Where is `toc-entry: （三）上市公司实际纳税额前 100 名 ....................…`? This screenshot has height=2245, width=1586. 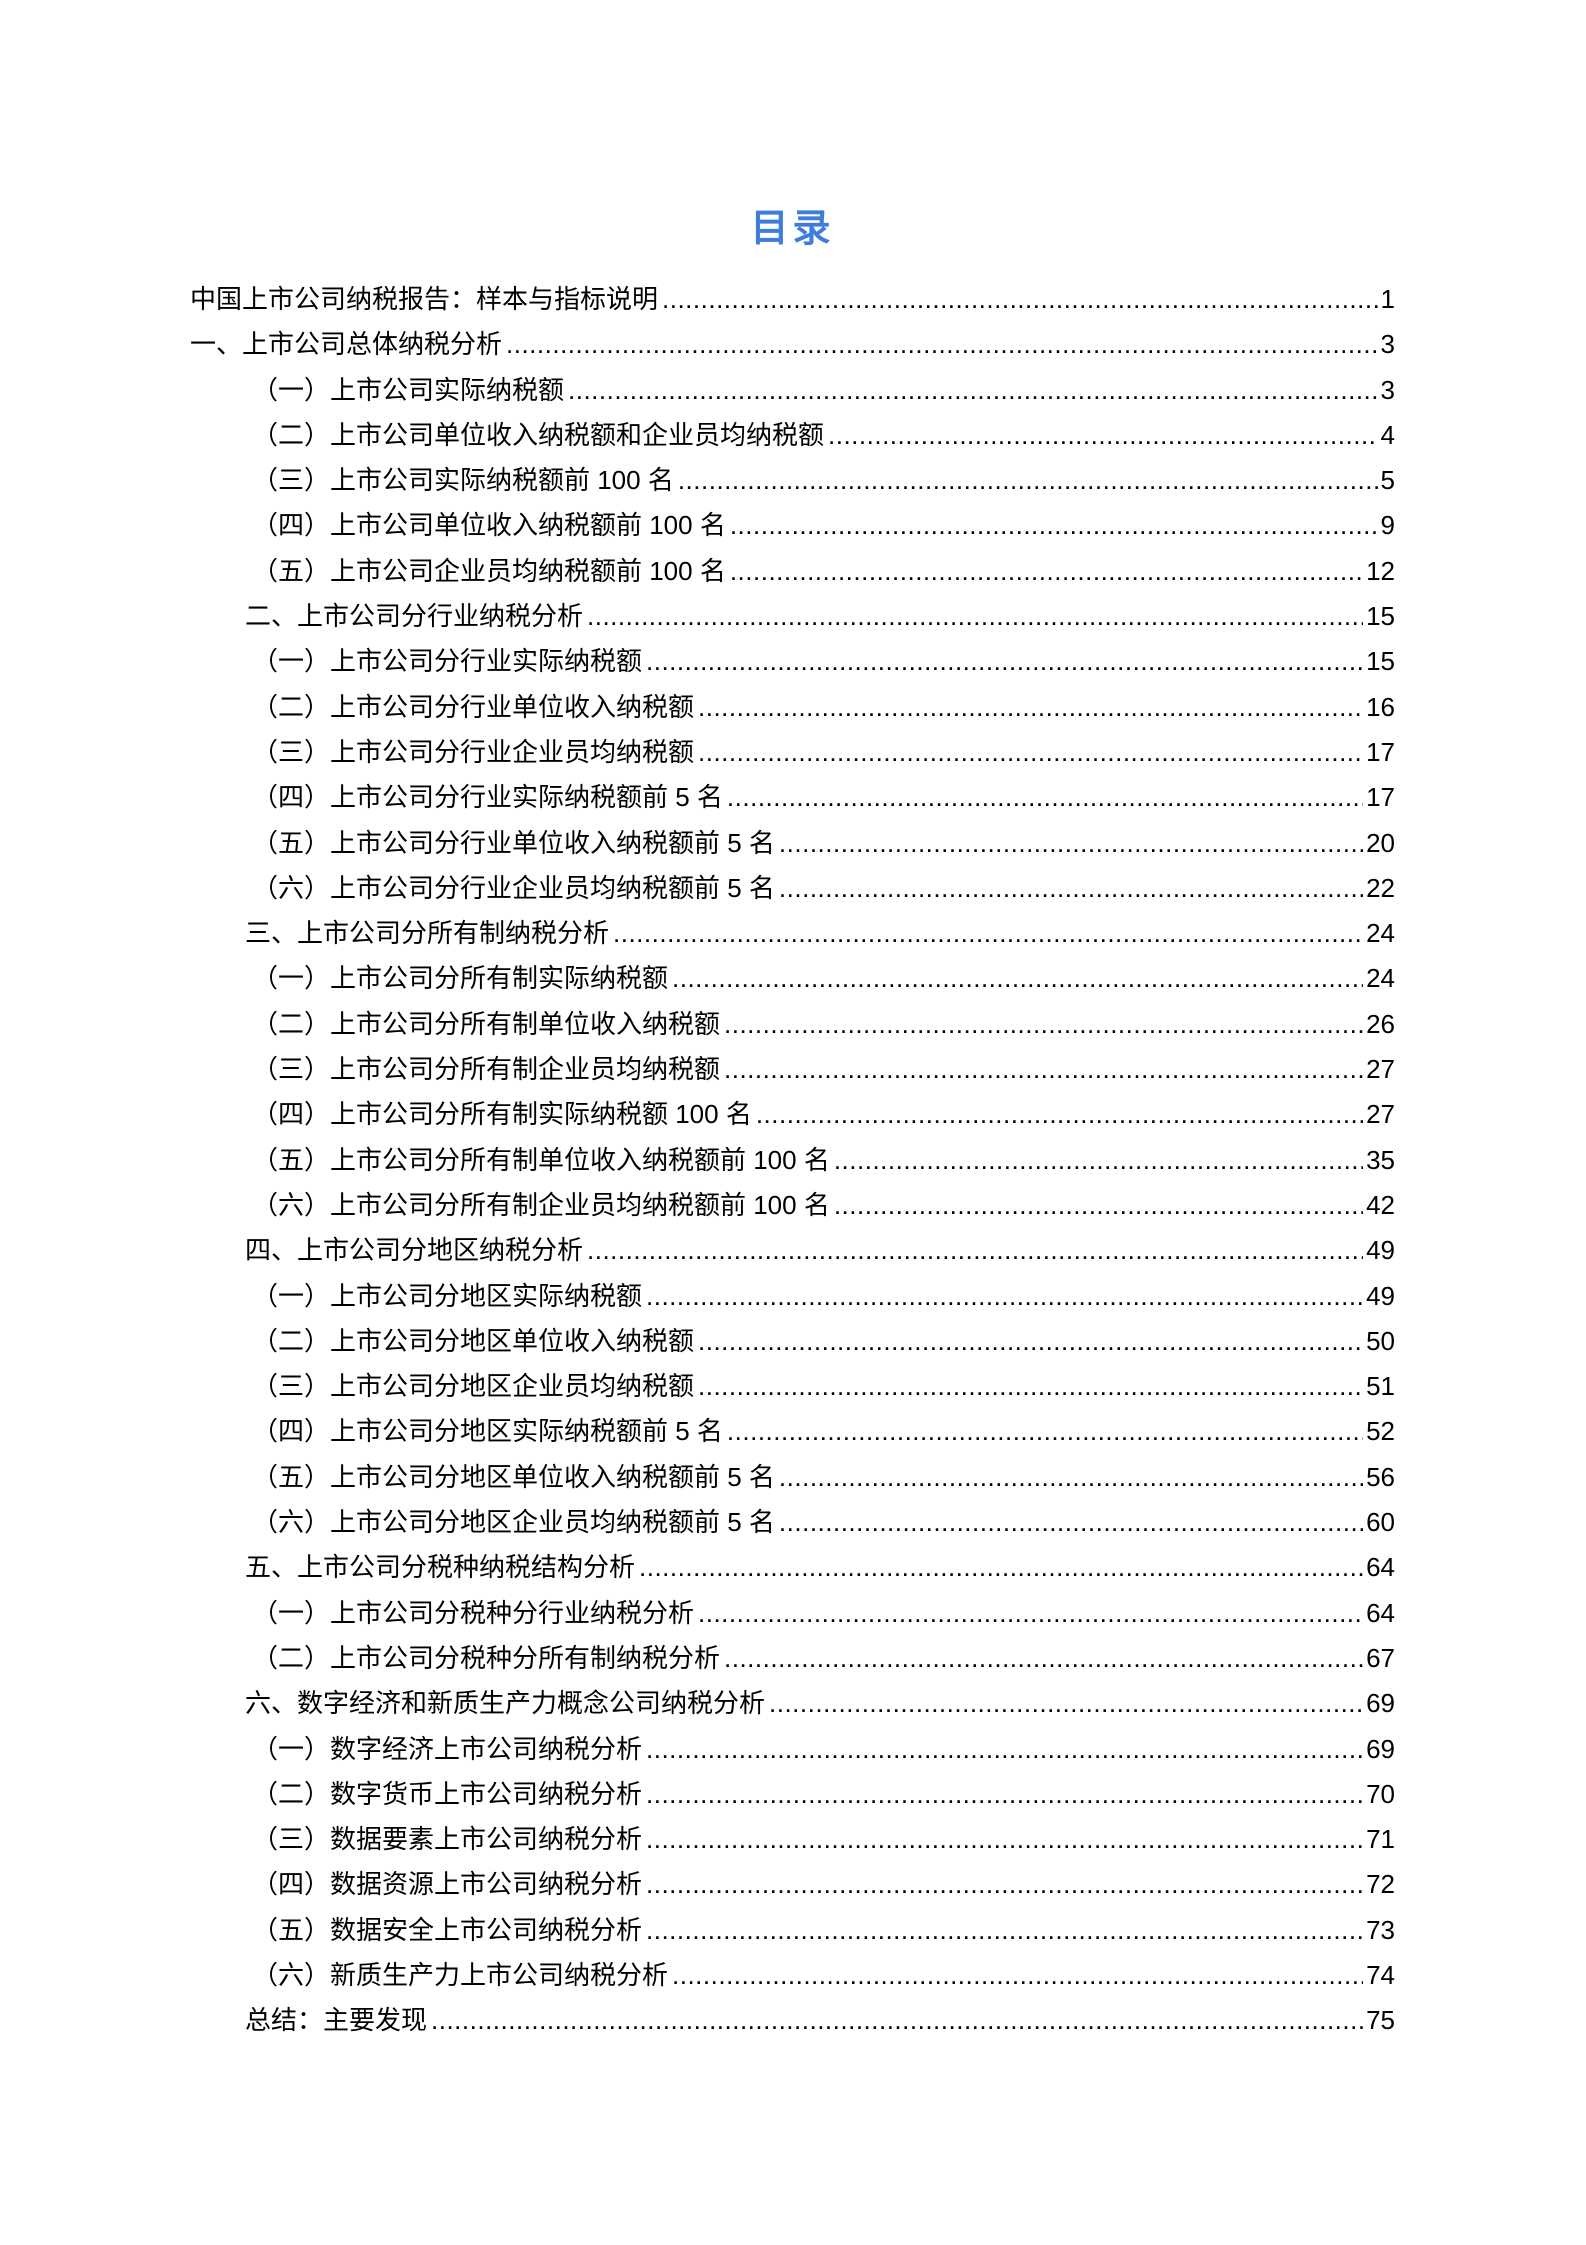
toc-entry: （三）上市公司实际纳税额前 100 名 ....................… is located at coordinates (792, 480).